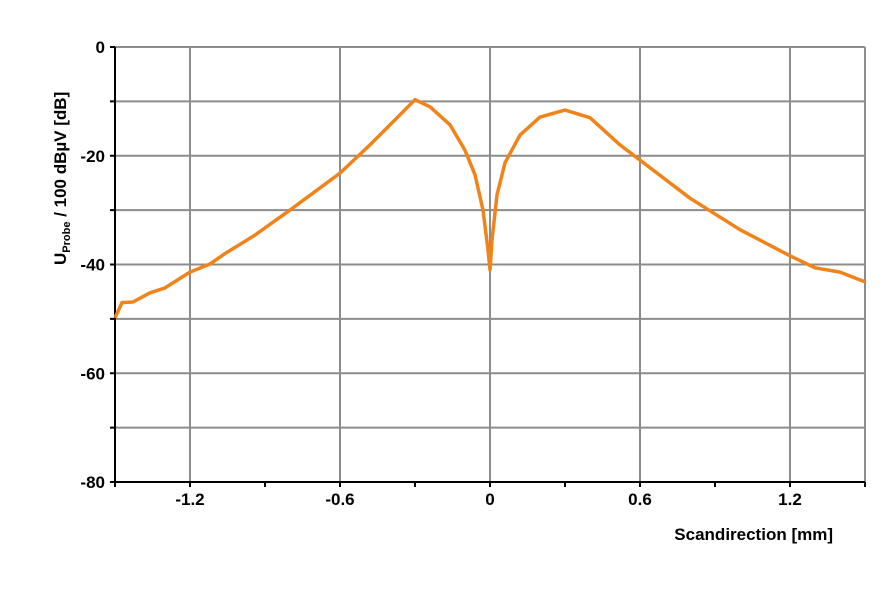 The image size is (886, 599). I want to click on y-axis-label-main: U, so click(60, 259).